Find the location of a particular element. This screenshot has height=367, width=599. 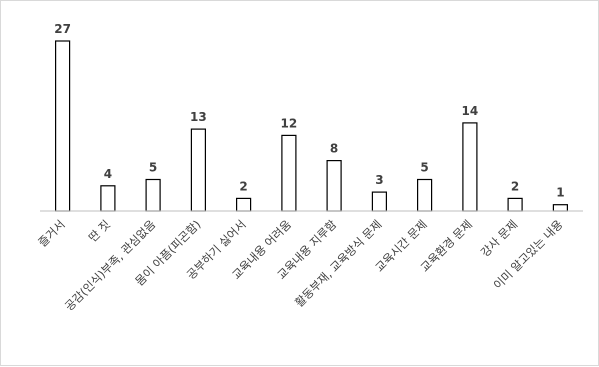

data-label: 8 is located at coordinates (334, 149).